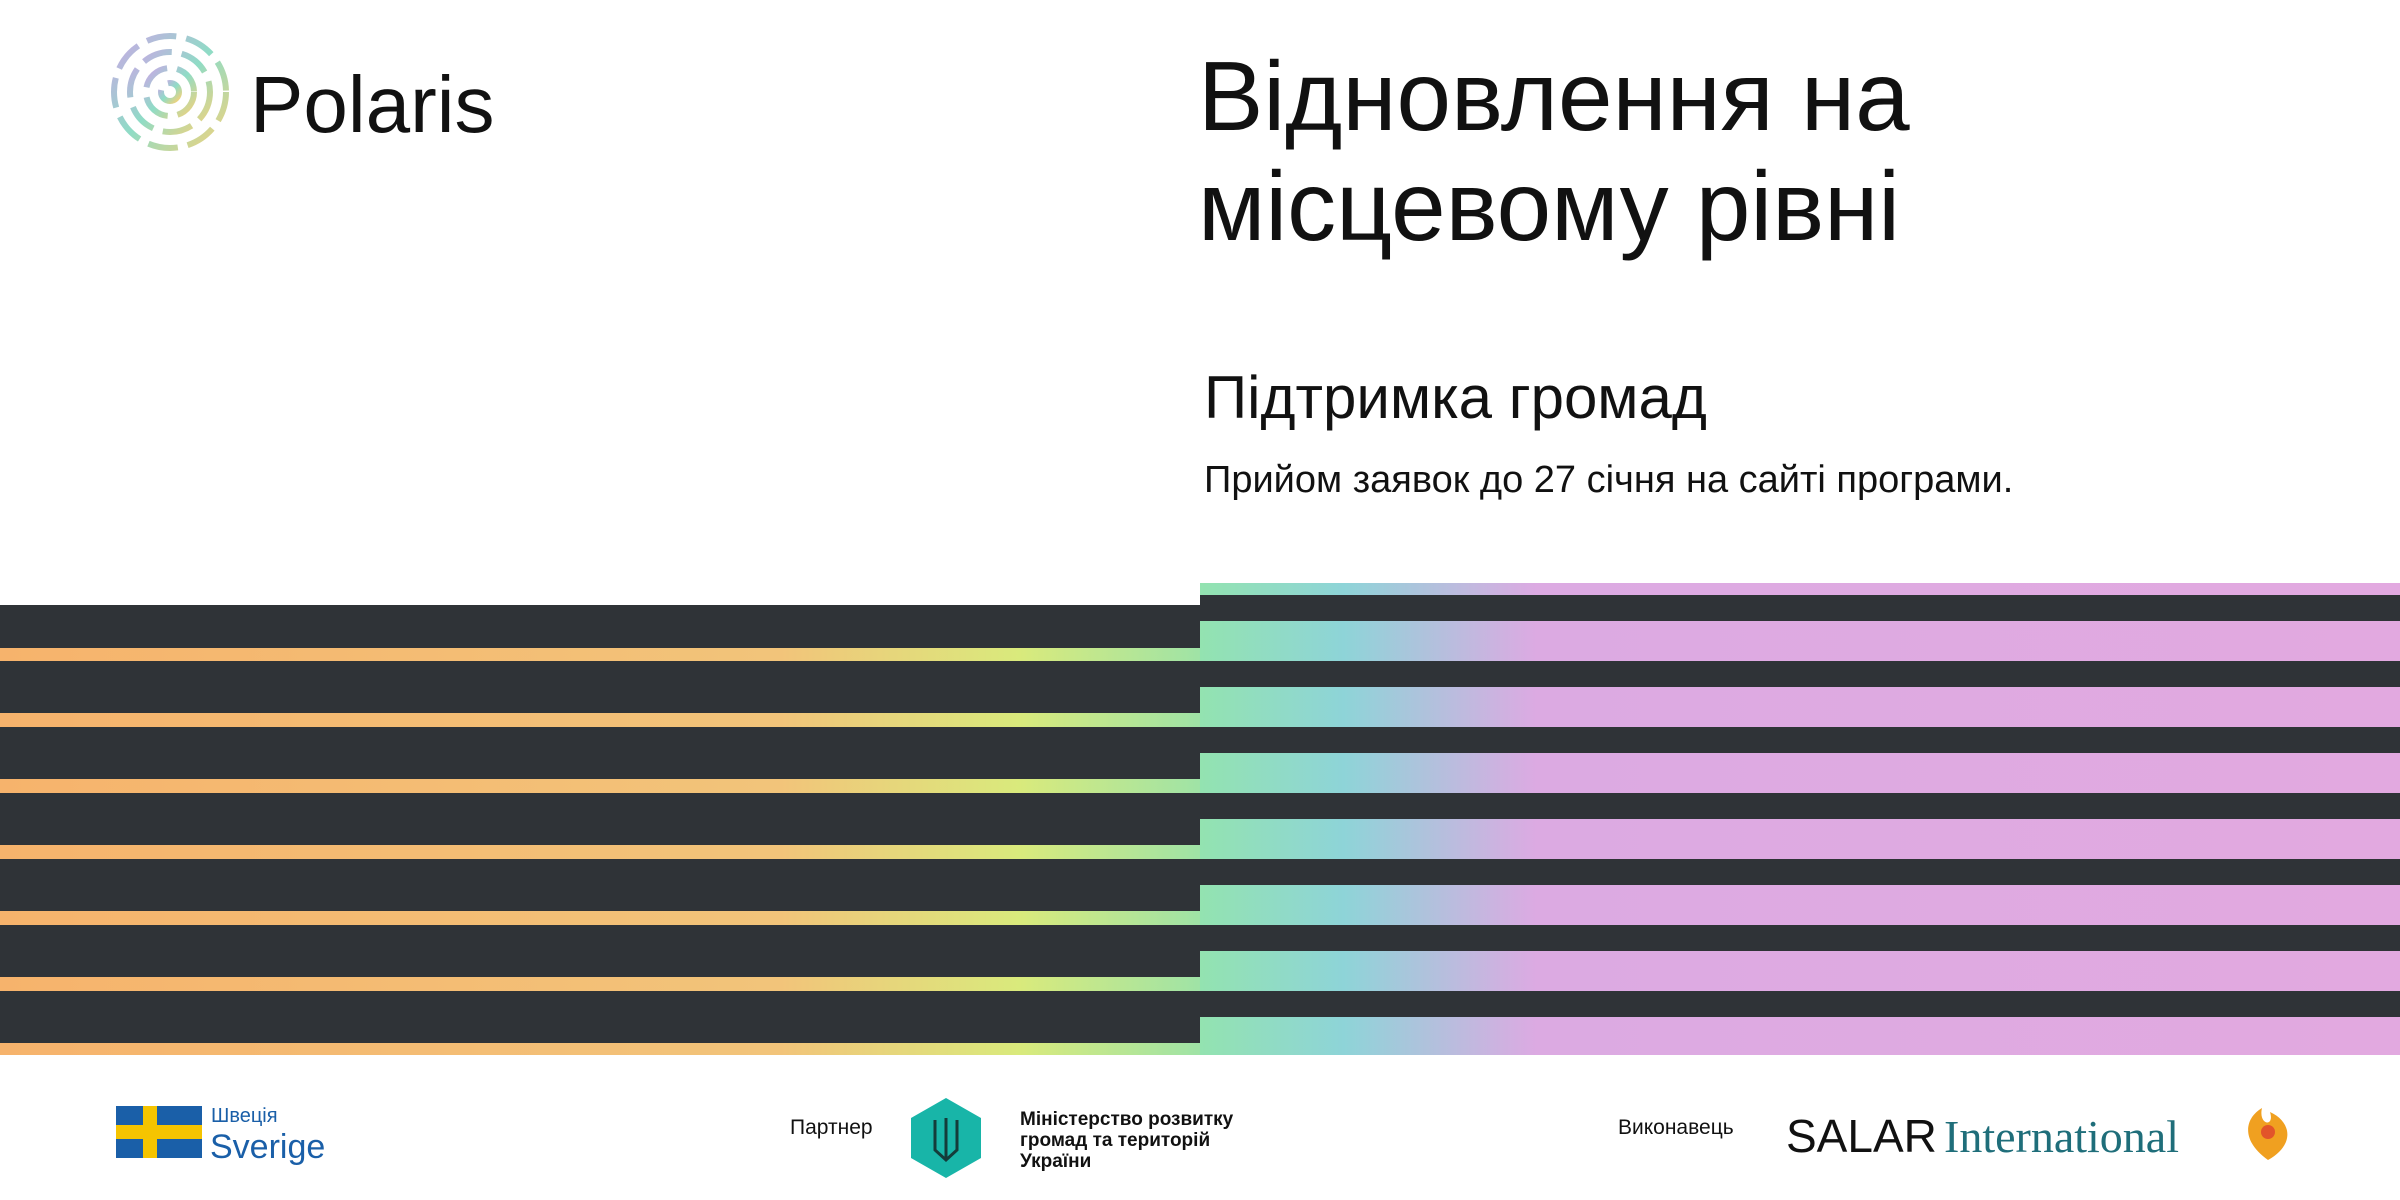 This screenshot has height=1200, width=2400. I want to click on ministry-line: Міністерство розвитку, so click(1127, 1119).